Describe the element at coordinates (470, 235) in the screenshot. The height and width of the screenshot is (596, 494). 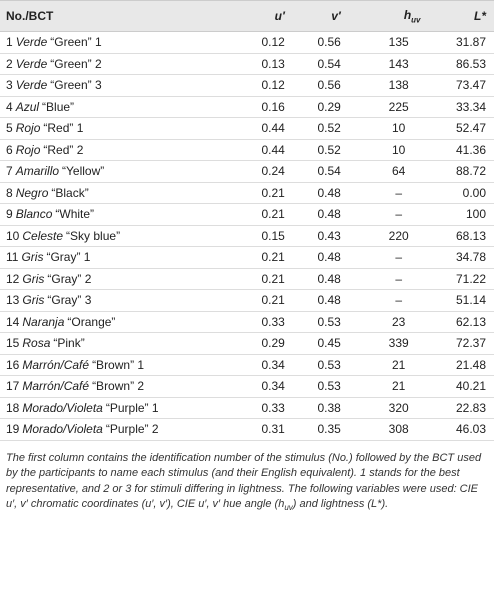
I see `cell-value: 68.13` at that location.